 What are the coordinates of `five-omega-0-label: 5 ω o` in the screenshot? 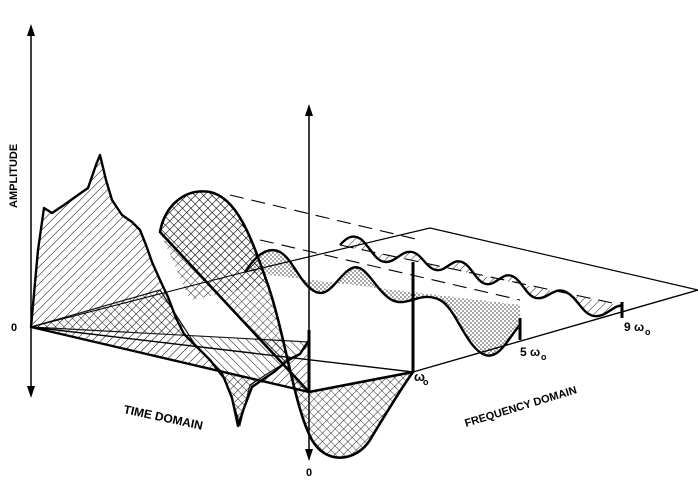 It's located at (533, 353).